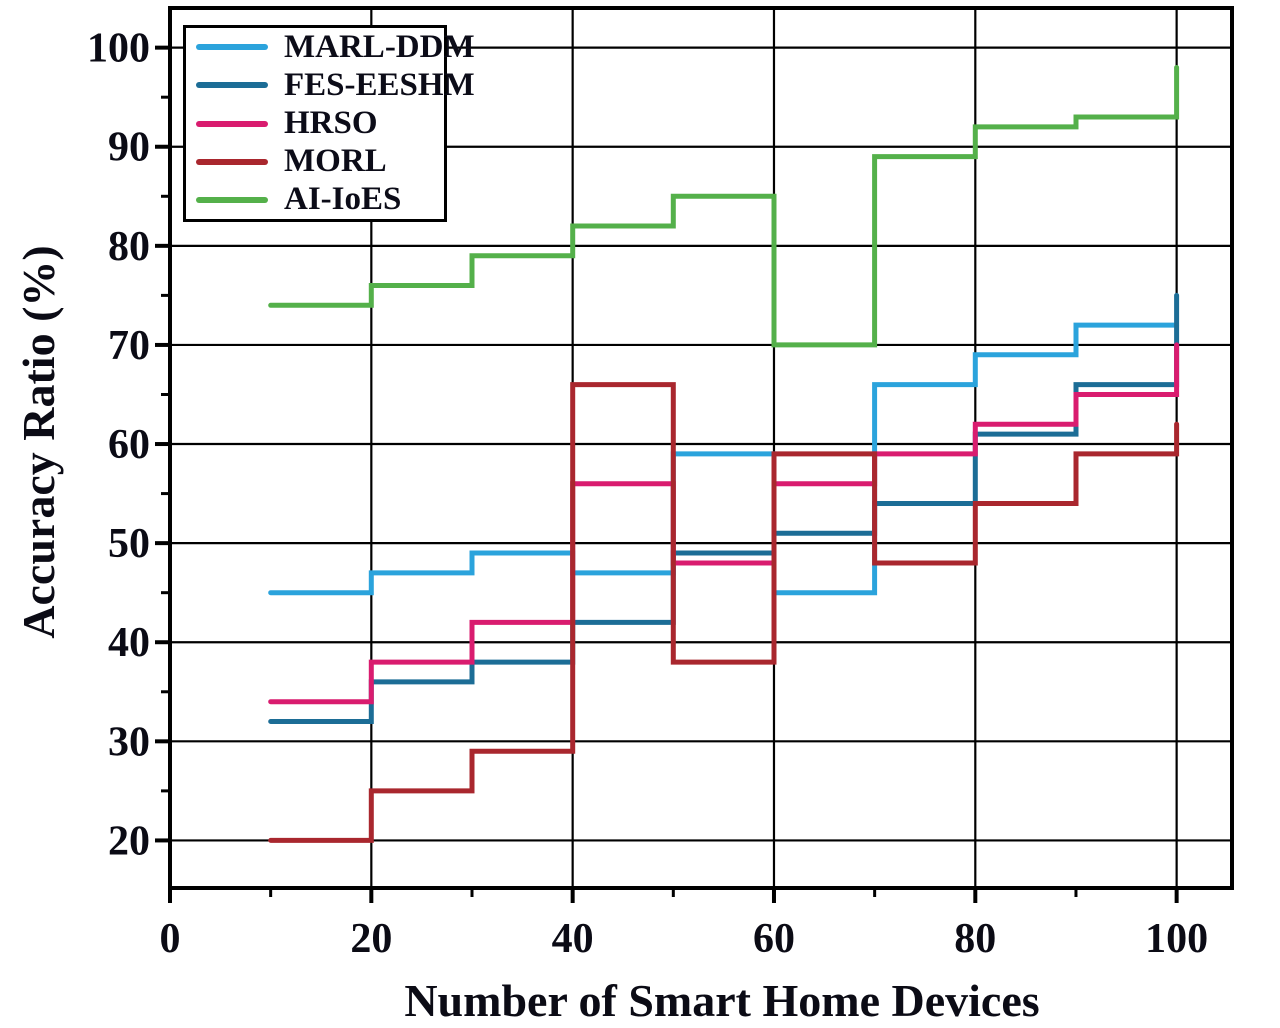  What do you see at coordinates (129, 841) in the screenshot?
I see `y-tick-label-20: 20` at bounding box center [129, 841].